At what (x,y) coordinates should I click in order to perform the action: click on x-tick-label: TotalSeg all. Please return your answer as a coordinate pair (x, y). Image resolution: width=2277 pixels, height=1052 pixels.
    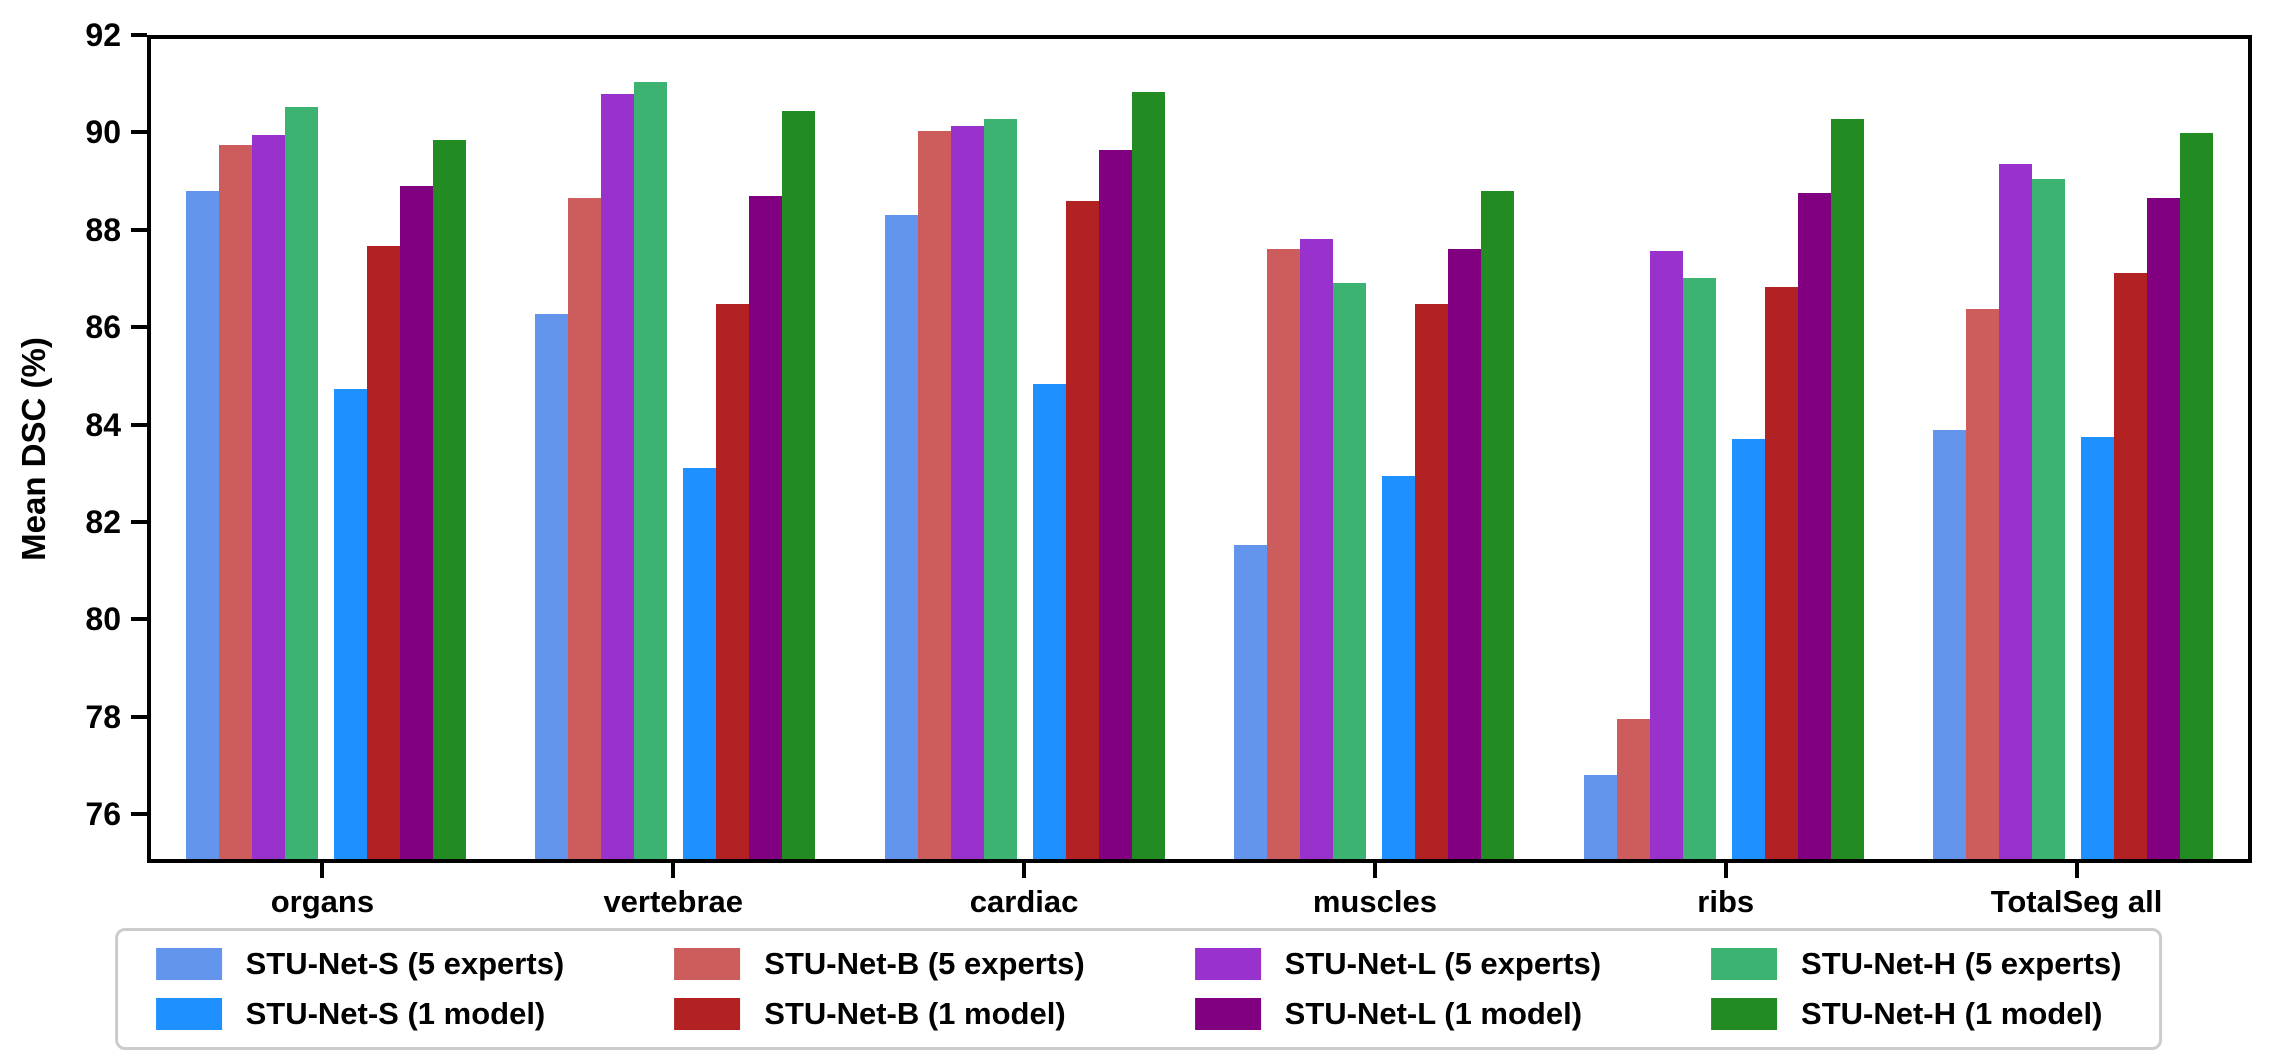
    Looking at the image, I should click on (2076, 901).